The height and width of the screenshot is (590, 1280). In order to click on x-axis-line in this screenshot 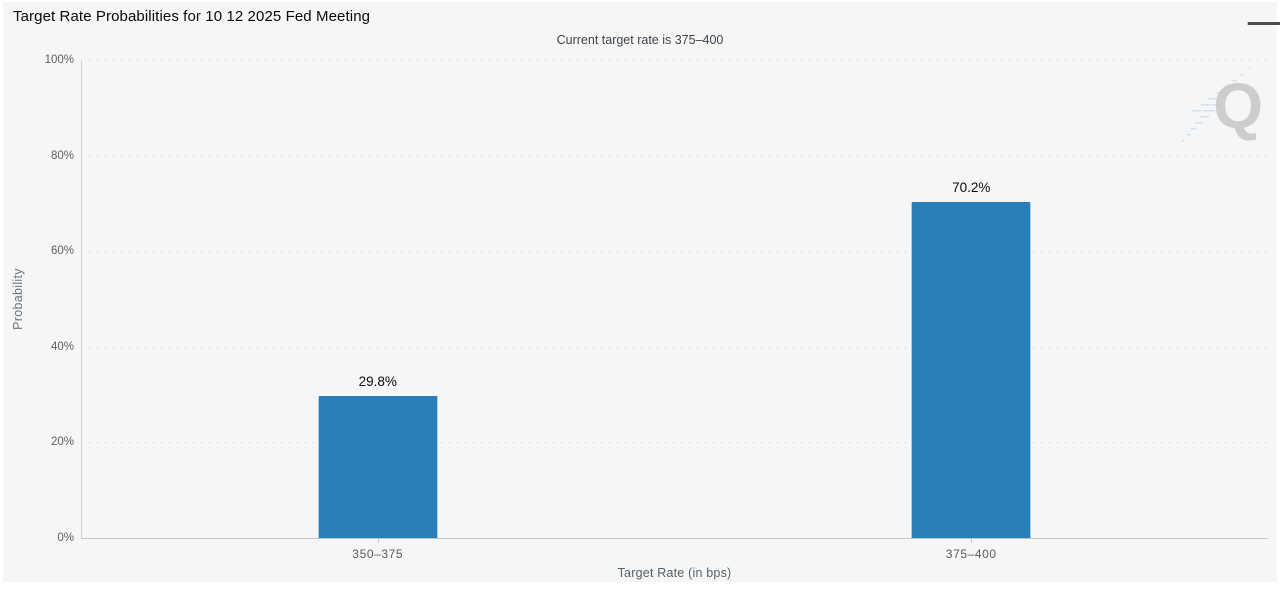, I will do `click(674, 538)`.